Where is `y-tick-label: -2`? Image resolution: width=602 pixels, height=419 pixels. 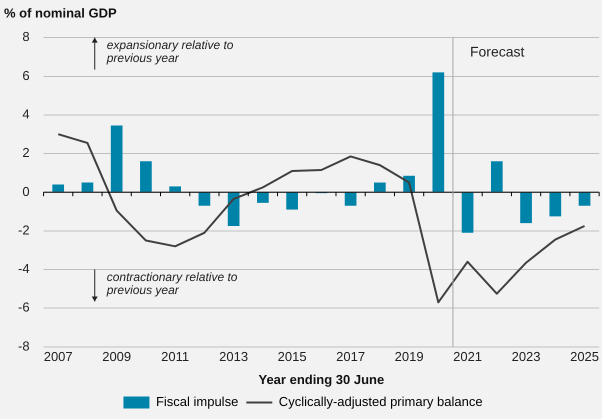 y-tick-label: -2 is located at coordinates (24, 230).